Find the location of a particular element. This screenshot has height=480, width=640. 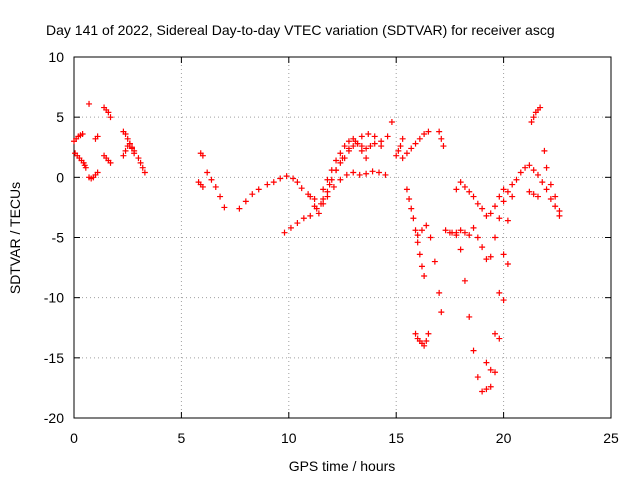

x-axis-label: GPS time / hours is located at coordinates (342, 466).